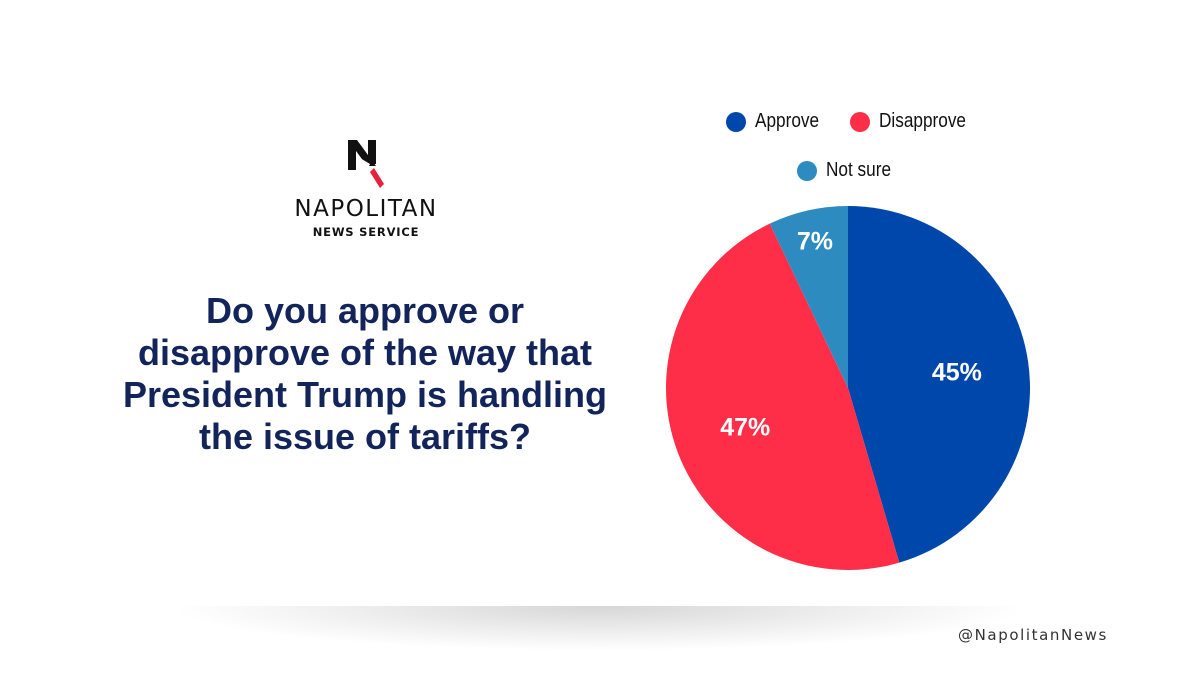  What do you see at coordinates (923, 121) in the screenshot?
I see `legend-label-disapprove: Disapprove` at bounding box center [923, 121].